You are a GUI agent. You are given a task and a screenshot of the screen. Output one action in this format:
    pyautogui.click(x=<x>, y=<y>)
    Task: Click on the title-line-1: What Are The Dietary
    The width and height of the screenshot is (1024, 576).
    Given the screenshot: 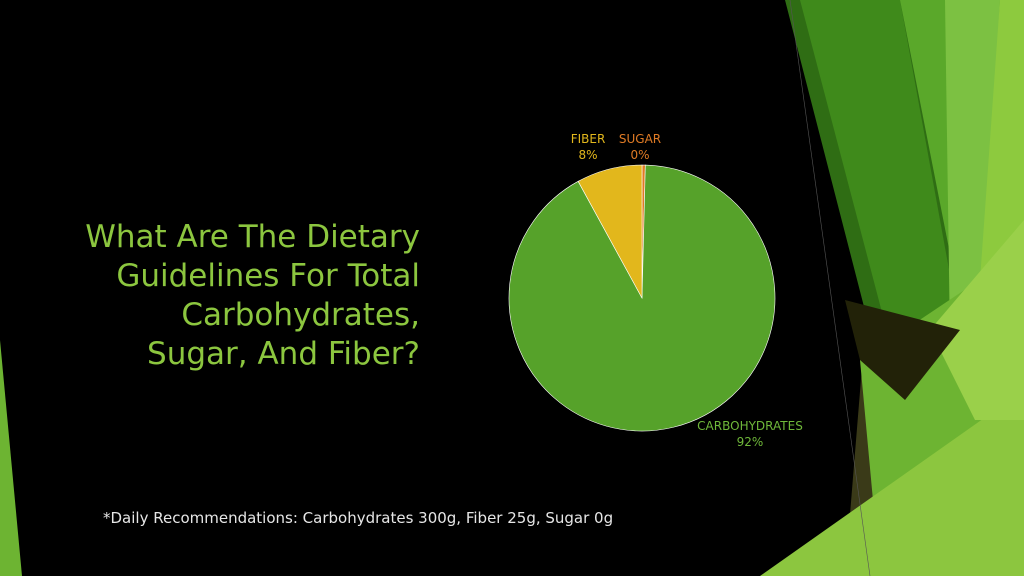 What is the action you would take?
    pyautogui.click(x=252, y=237)
    